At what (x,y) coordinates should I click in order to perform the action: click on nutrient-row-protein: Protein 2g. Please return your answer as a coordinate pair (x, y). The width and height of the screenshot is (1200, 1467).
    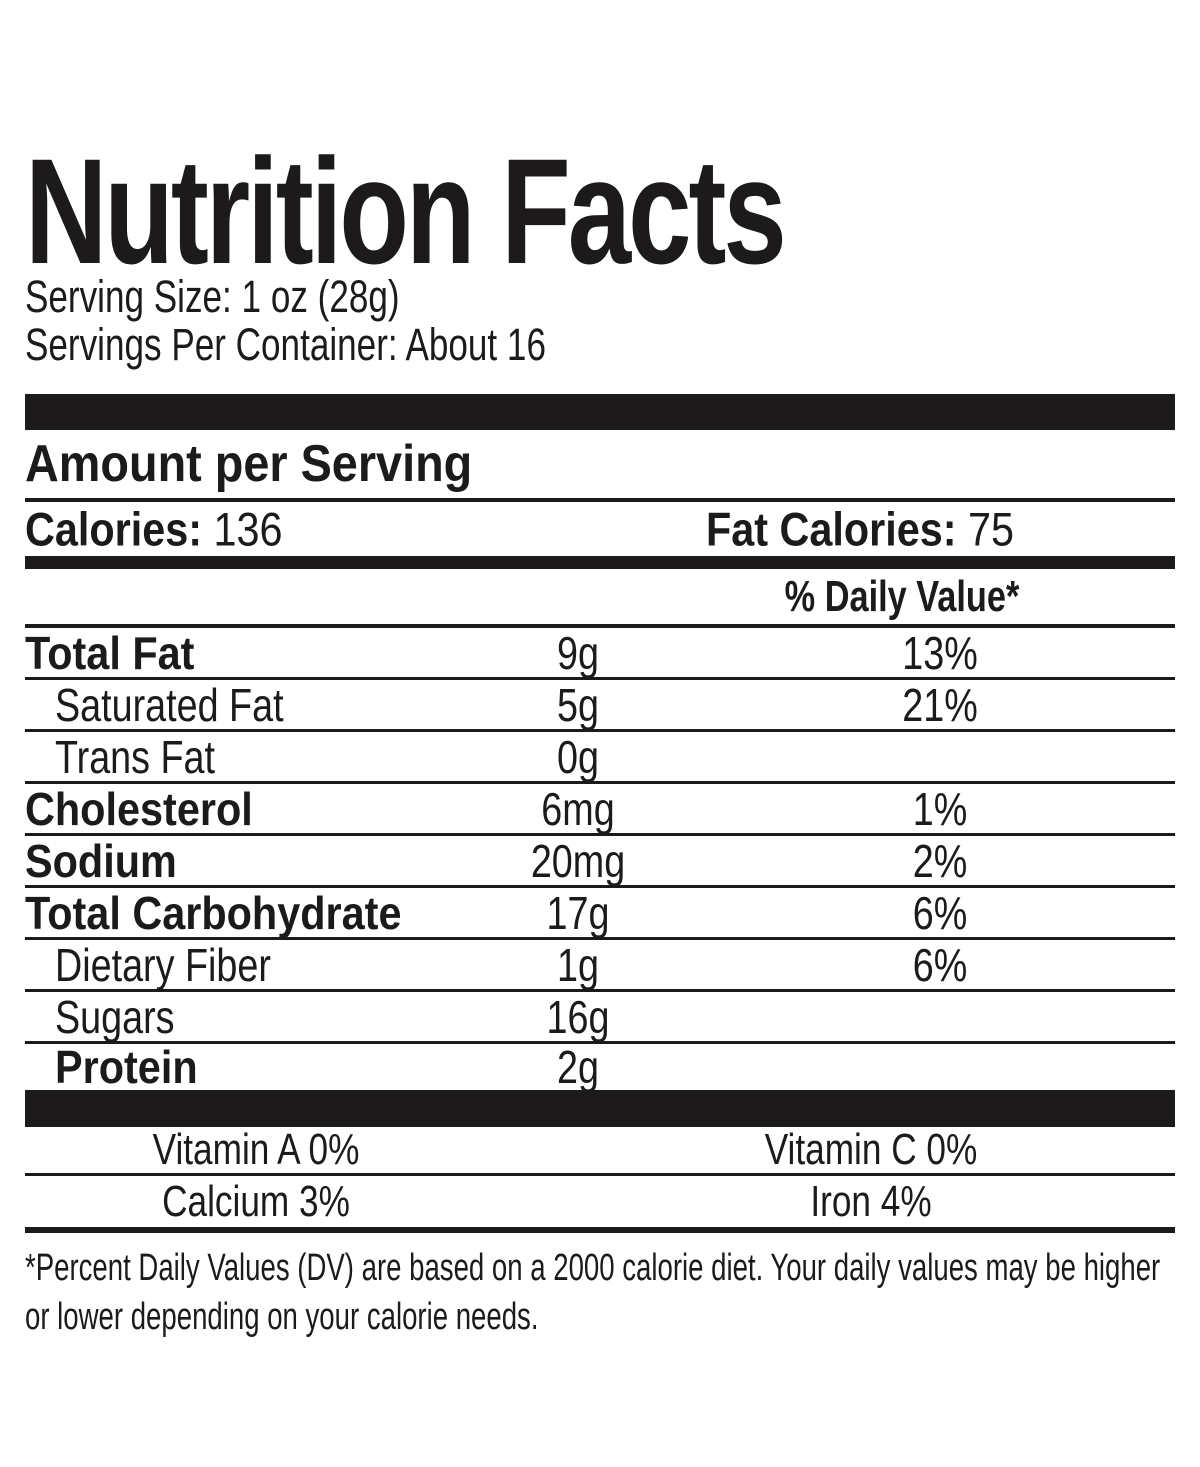
    Looking at the image, I should click on (600, 1067).